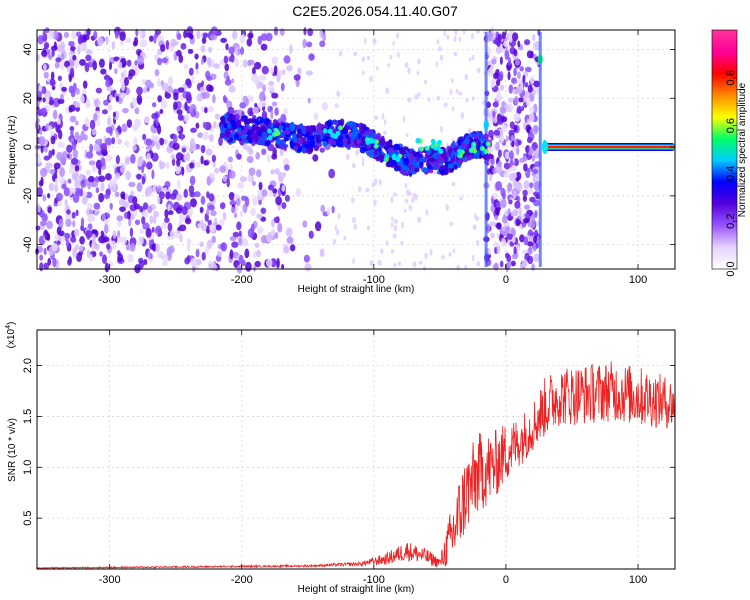 The width and height of the screenshot is (750, 600). Describe the element at coordinates (374, 580) in the screenshot. I see `snr-x-tick-label: -100` at that location.